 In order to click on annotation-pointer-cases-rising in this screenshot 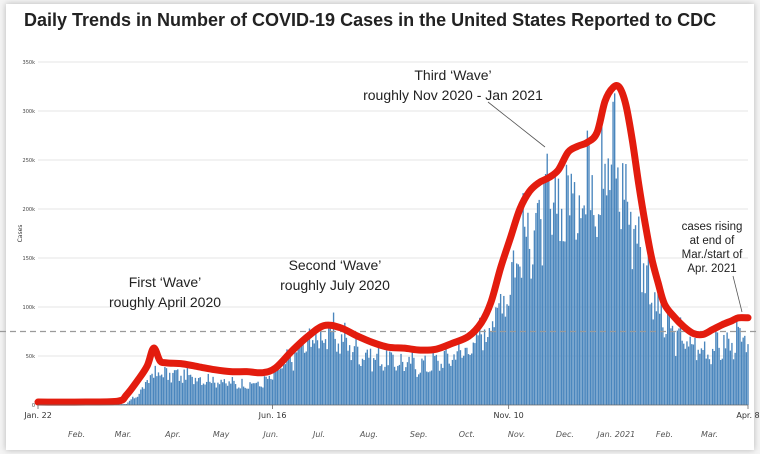, I will do `click(737, 294)`.